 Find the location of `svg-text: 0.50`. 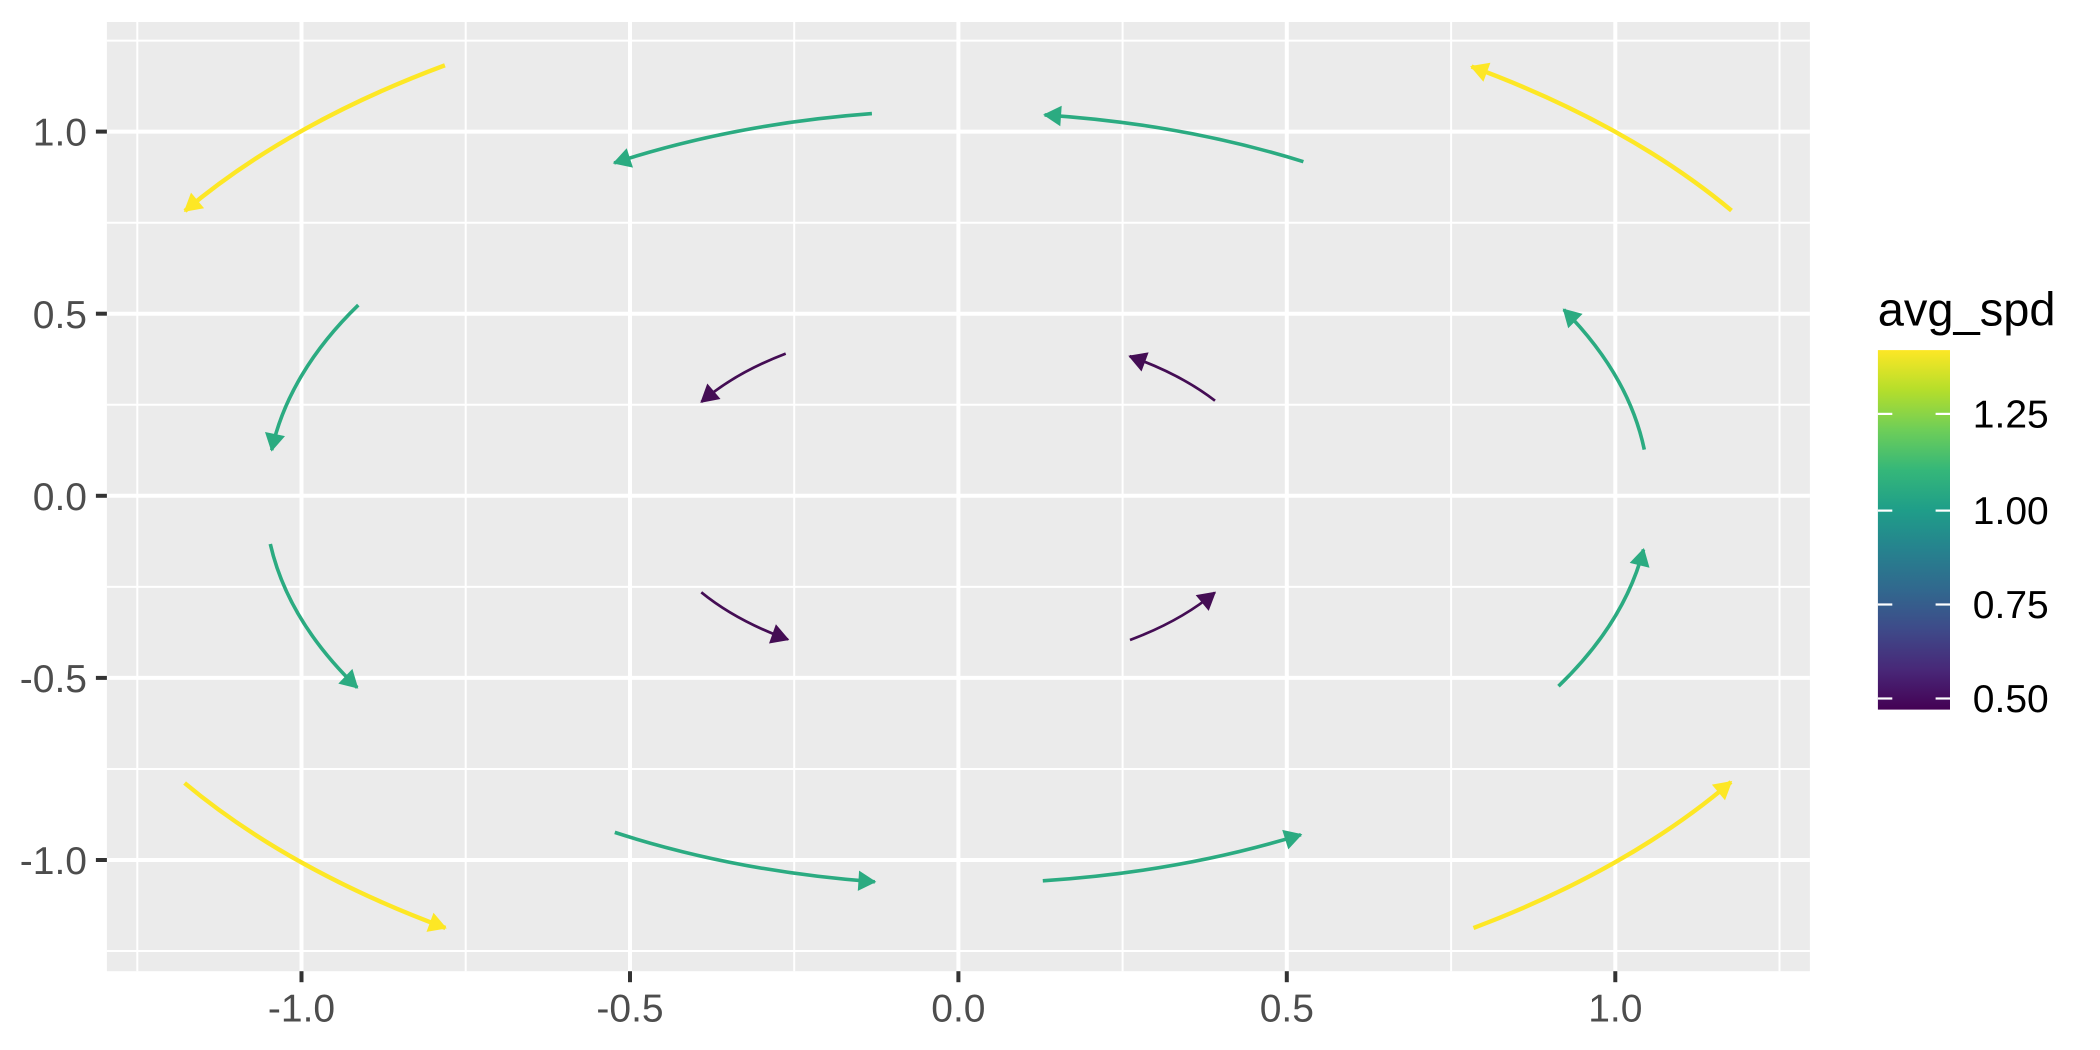

svg-text: 0.50 is located at coordinates (2011, 699).